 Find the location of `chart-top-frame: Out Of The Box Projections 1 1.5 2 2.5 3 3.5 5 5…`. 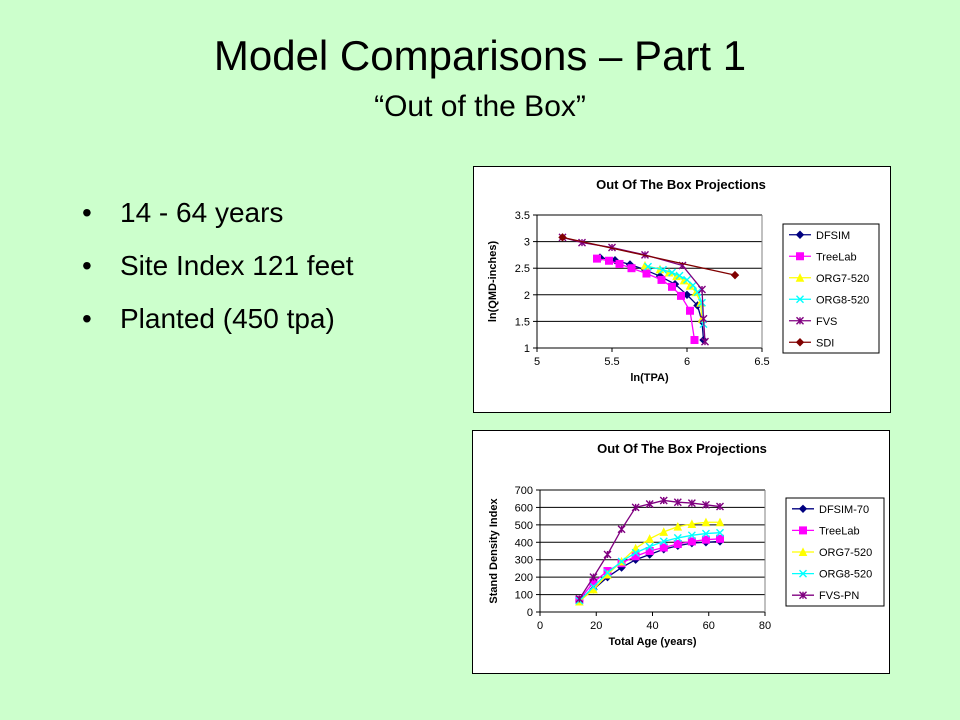

chart-top-frame: Out Of The Box Projections 1 1.5 2 2.5 3 3.5 5 5… is located at coordinates (682, 289).